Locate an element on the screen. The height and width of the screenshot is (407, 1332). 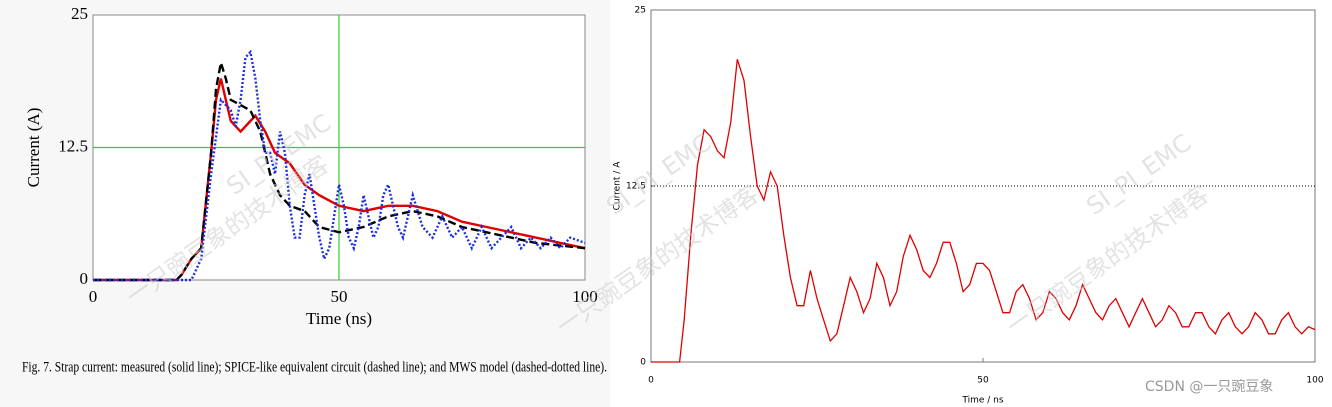
x-axis-label: Time (ns) is located at coordinates (339, 318).